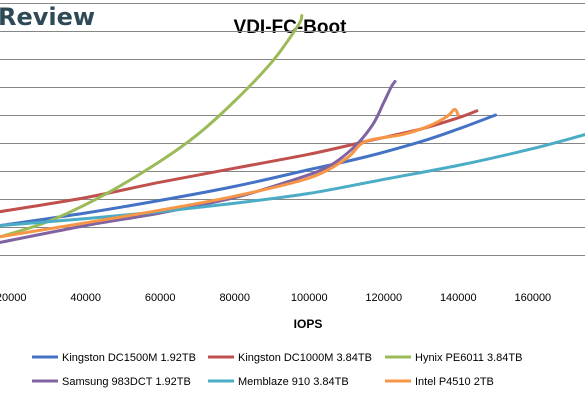 The image size is (585, 401). I want to click on x-tick-label-5: 120000, so click(383, 298).